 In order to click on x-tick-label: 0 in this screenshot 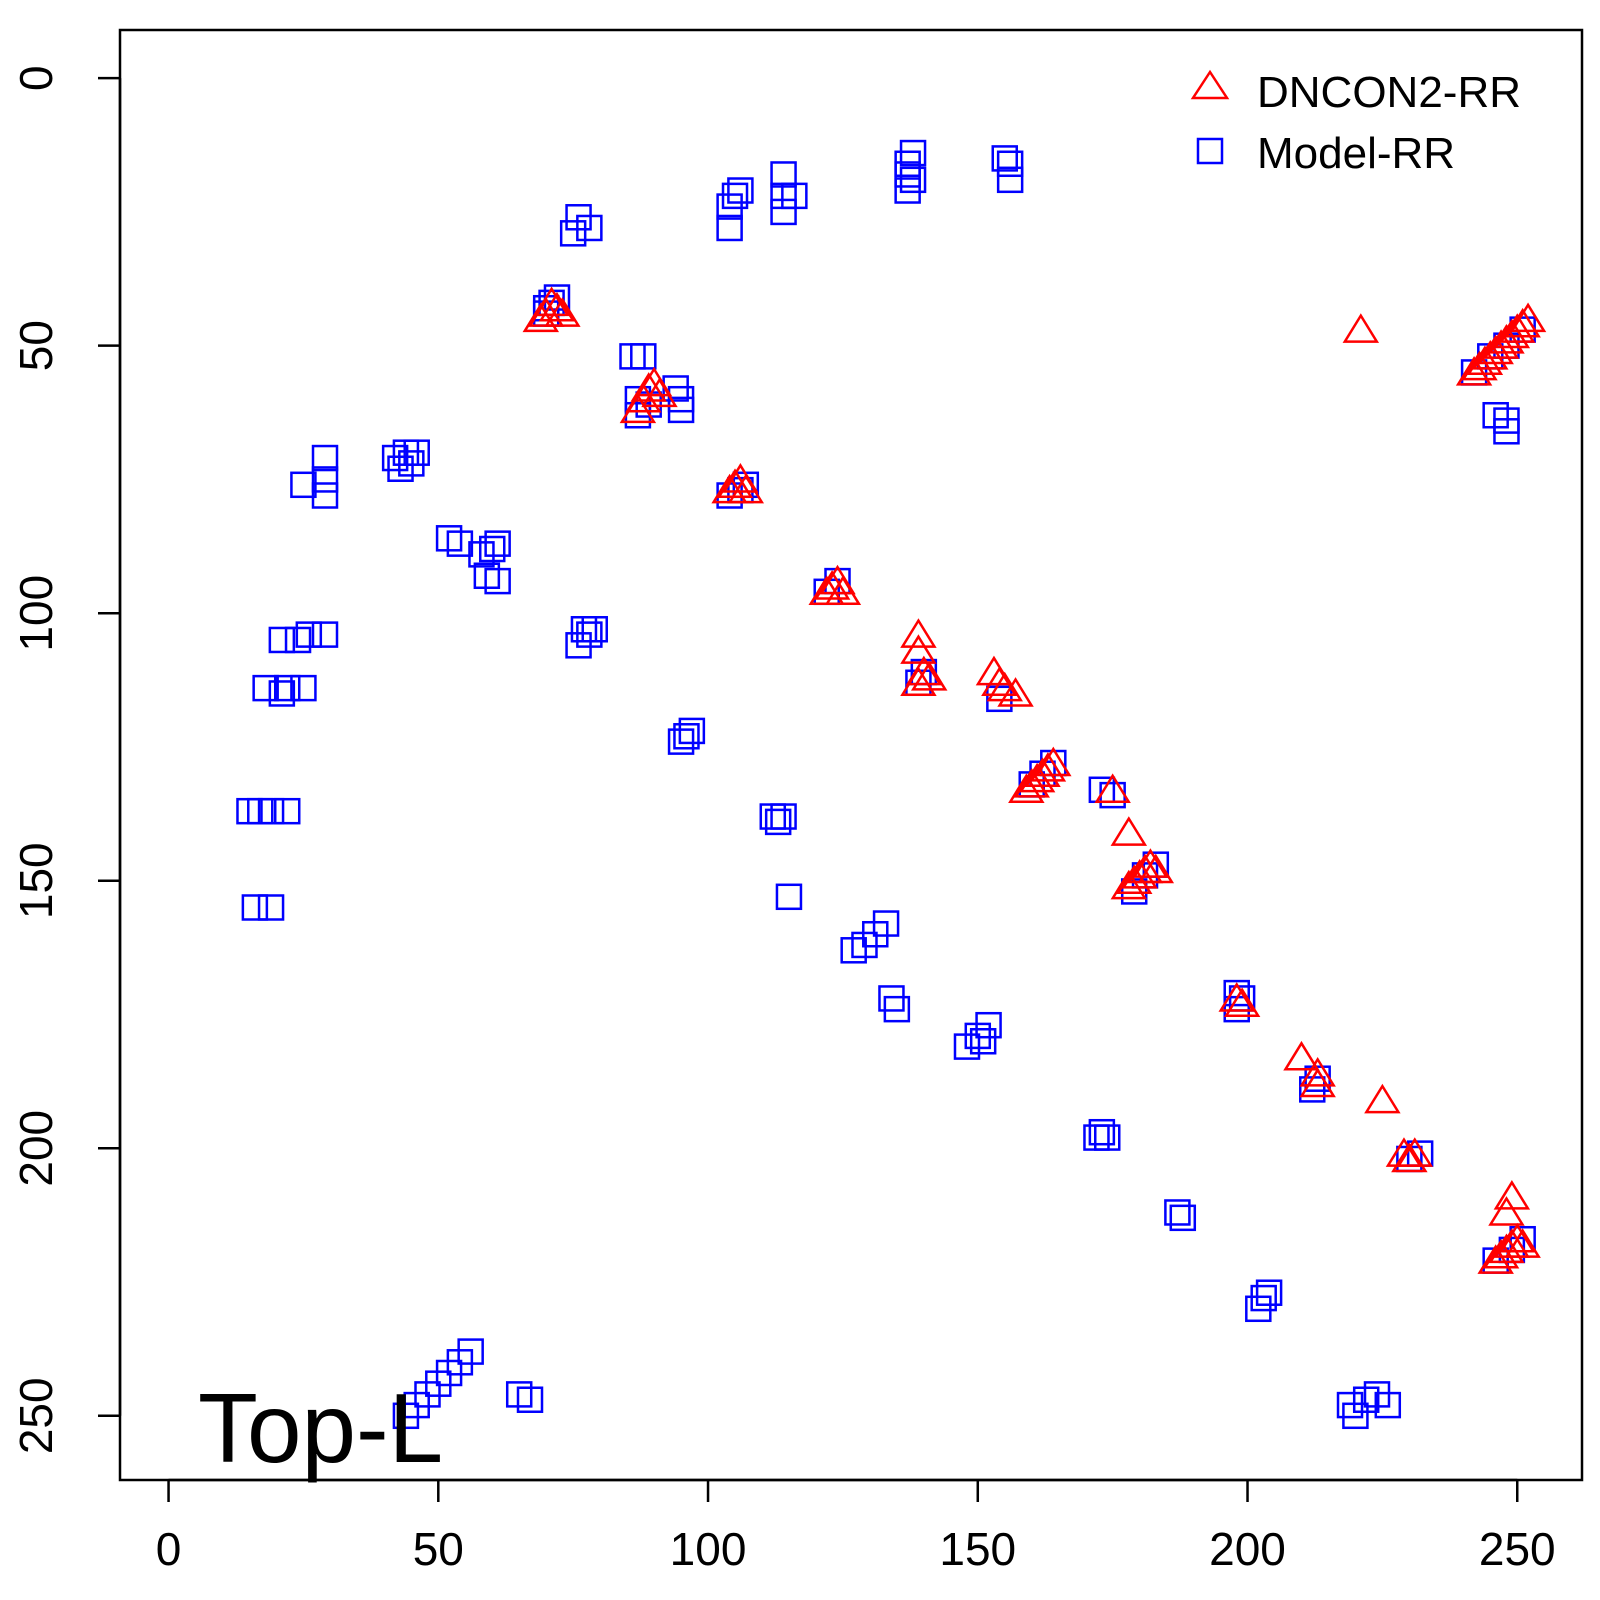, I will do `click(169, 1549)`.